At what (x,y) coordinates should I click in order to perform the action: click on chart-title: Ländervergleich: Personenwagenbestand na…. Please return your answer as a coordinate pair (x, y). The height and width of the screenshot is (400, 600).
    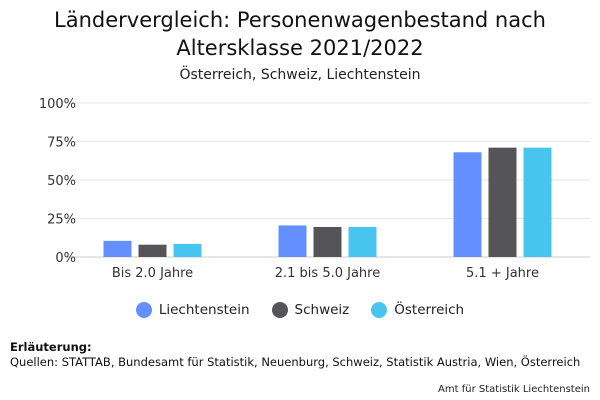
    Looking at the image, I should click on (300, 34).